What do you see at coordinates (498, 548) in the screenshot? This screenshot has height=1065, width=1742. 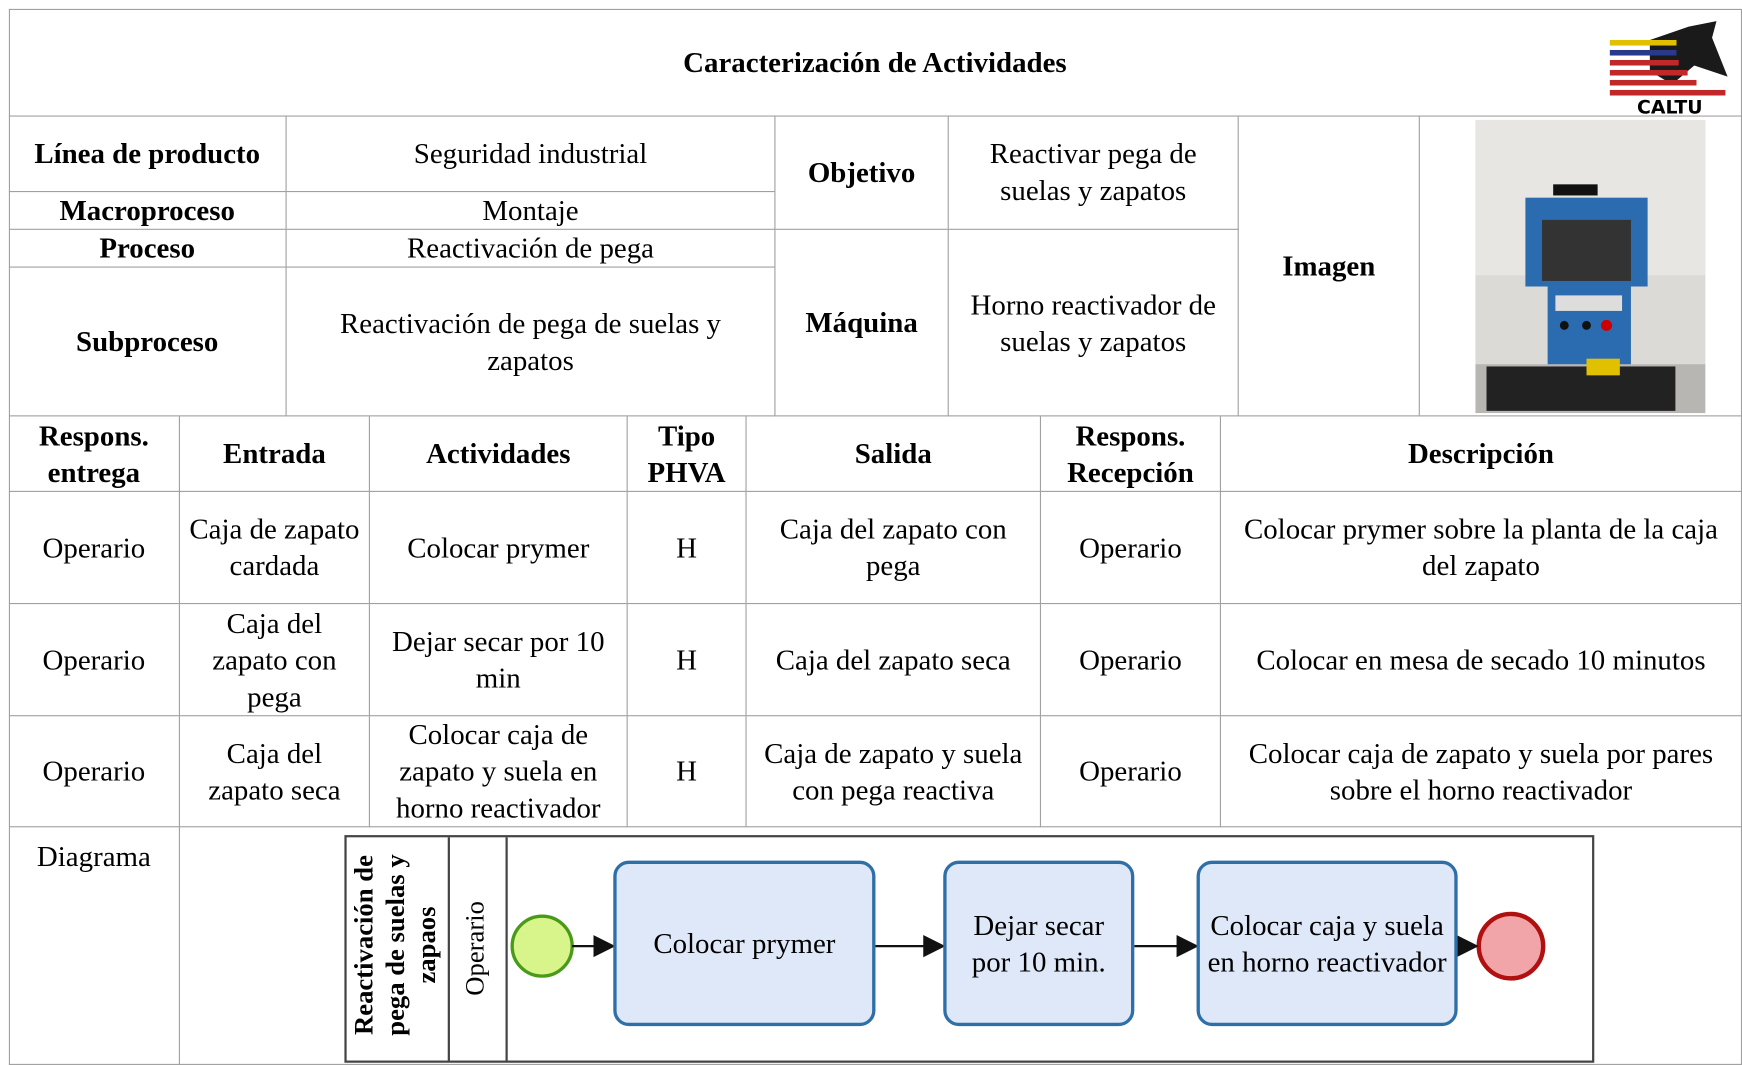 I see `table-cell: Colocar prymer` at bounding box center [498, 548].